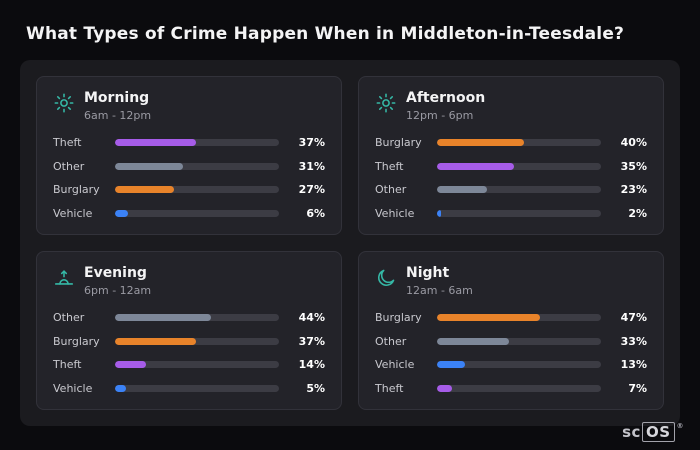  Describe the element at coordinates (117, 98) in the screenshot. I see `card-title: Morning` at that location.